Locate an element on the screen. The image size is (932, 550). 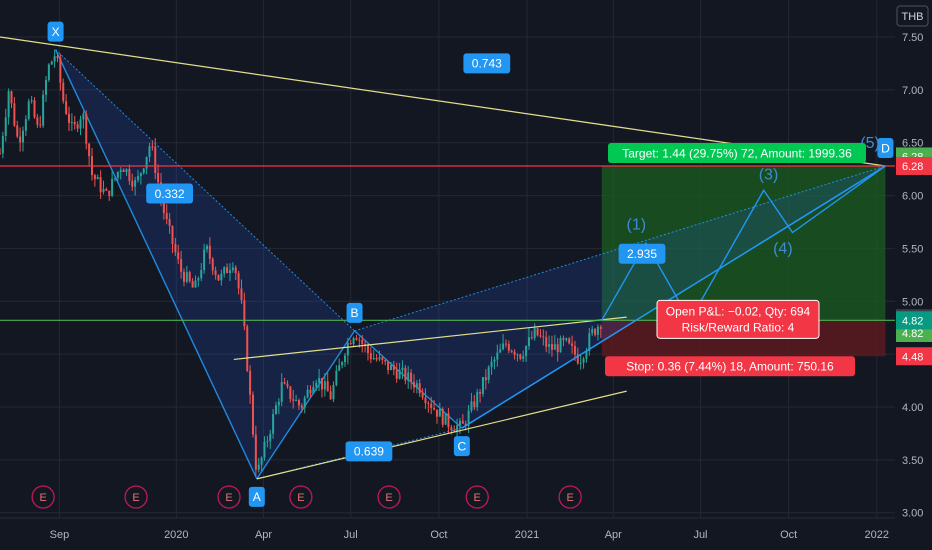
time-tick-label: 2020 is located at coordinates (176, 535).